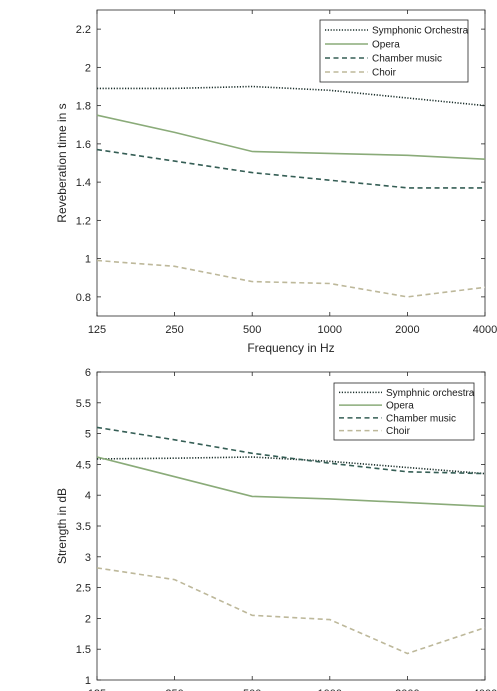 This screenshot has height=691, width=497. What do you see at coordinates (291, 96) in the screenshot?
I see `series-line-symphonic-orchestra` at bounding box center [291, 96].